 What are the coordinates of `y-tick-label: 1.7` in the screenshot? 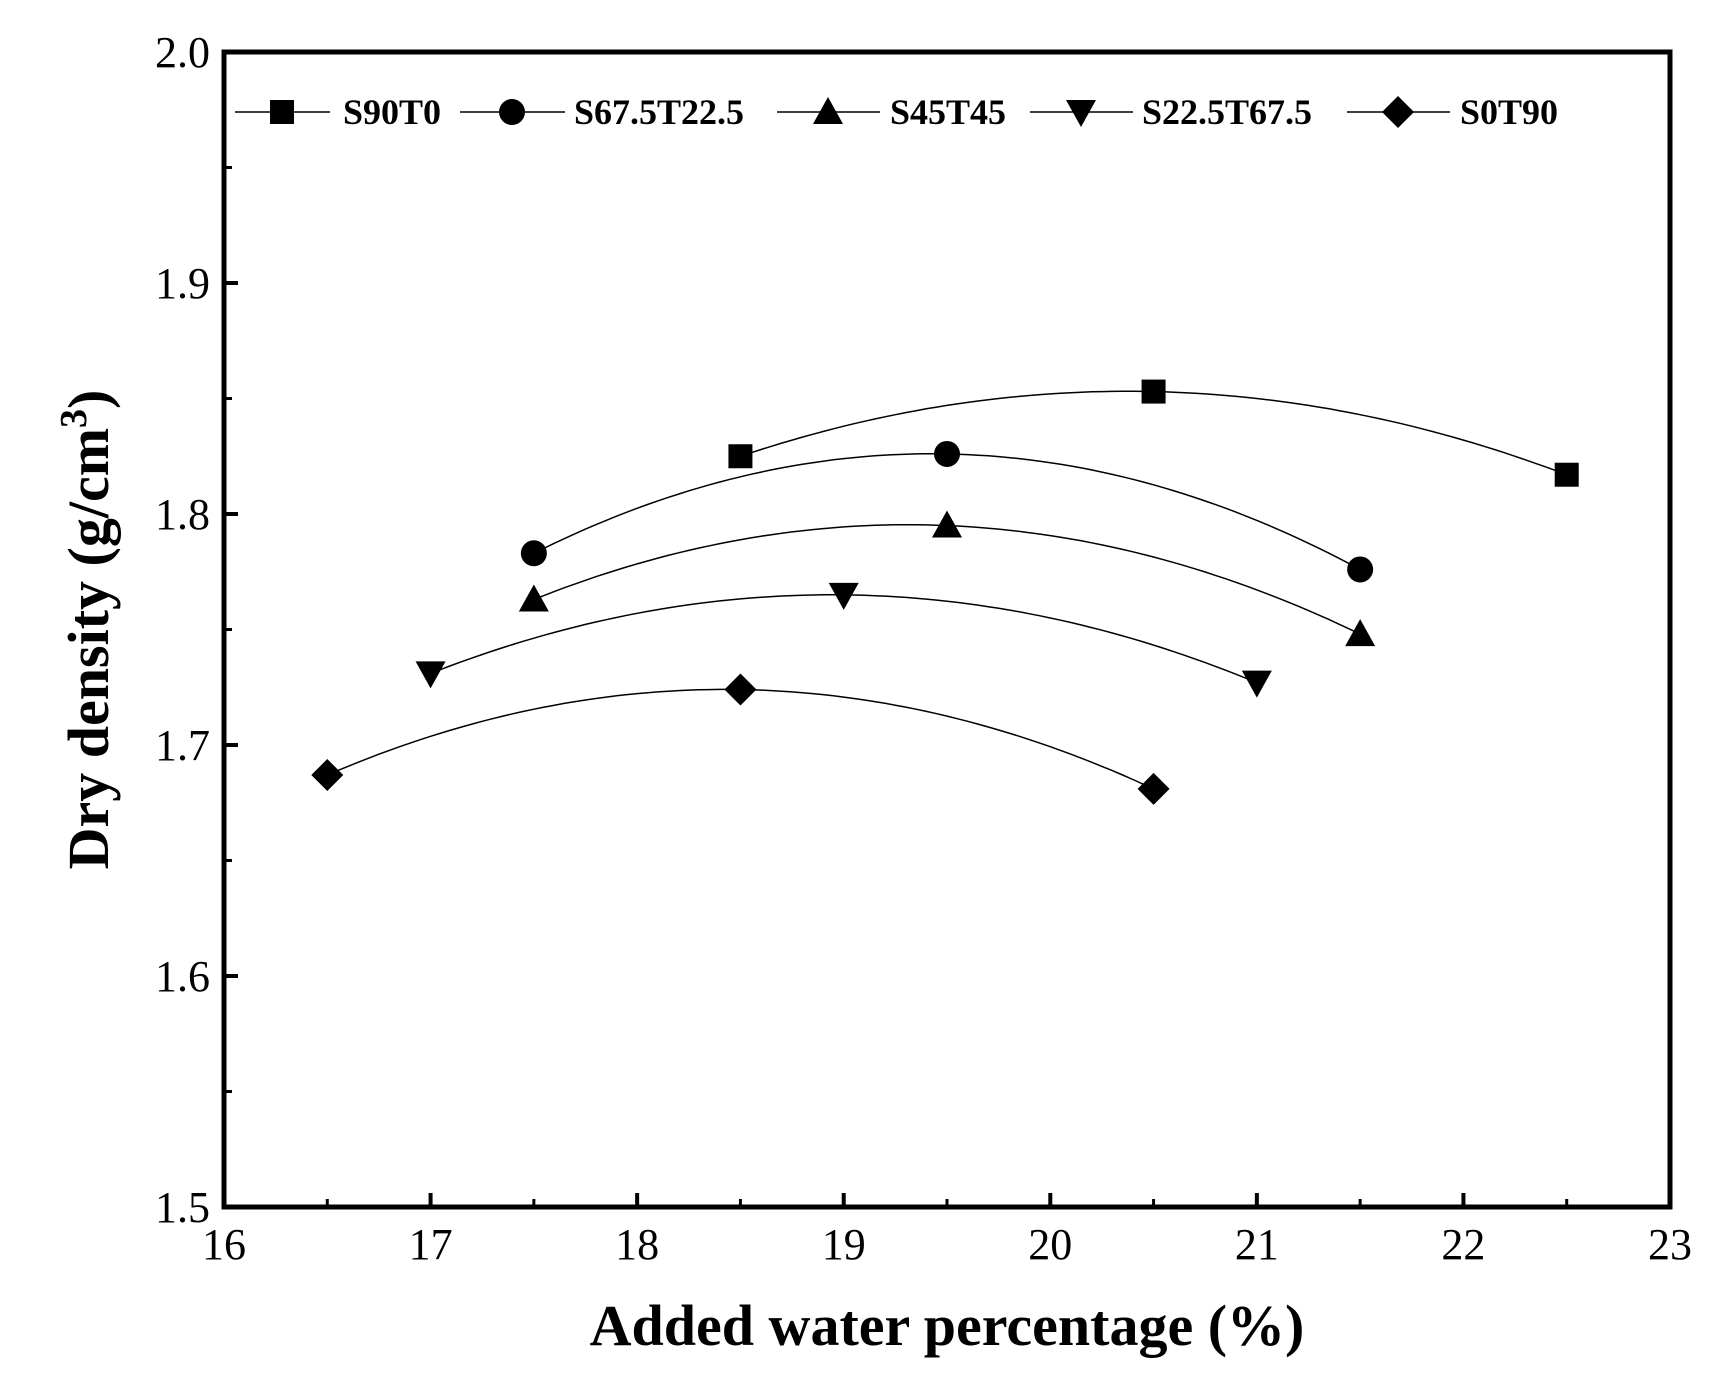 It's located at (182, 745).